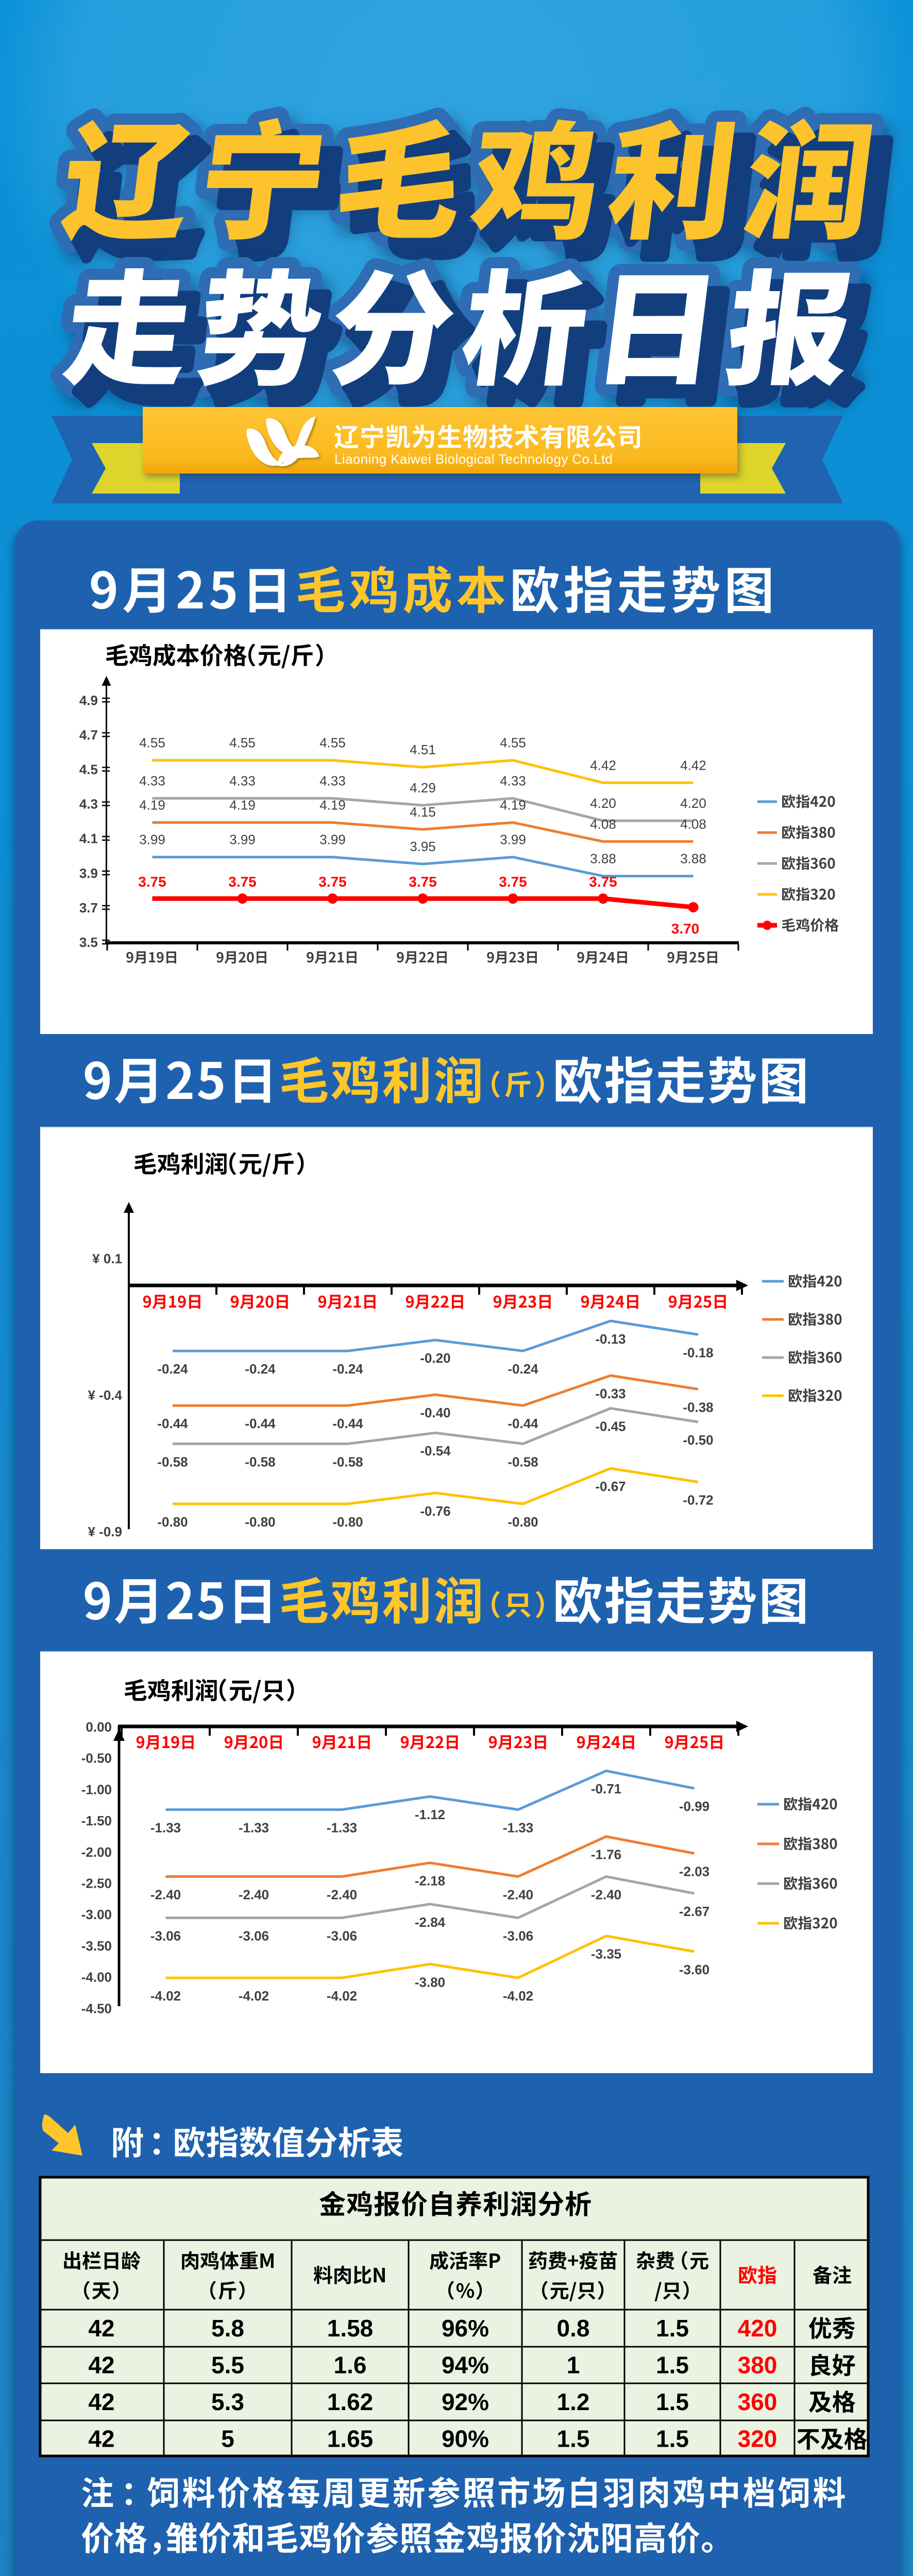 This screenshot has width=913, height=2576. What do you see at coordinates (96, 1883) in the screenshot?
I see `svg-text: -2.50` at bounding box center [96, 1883].